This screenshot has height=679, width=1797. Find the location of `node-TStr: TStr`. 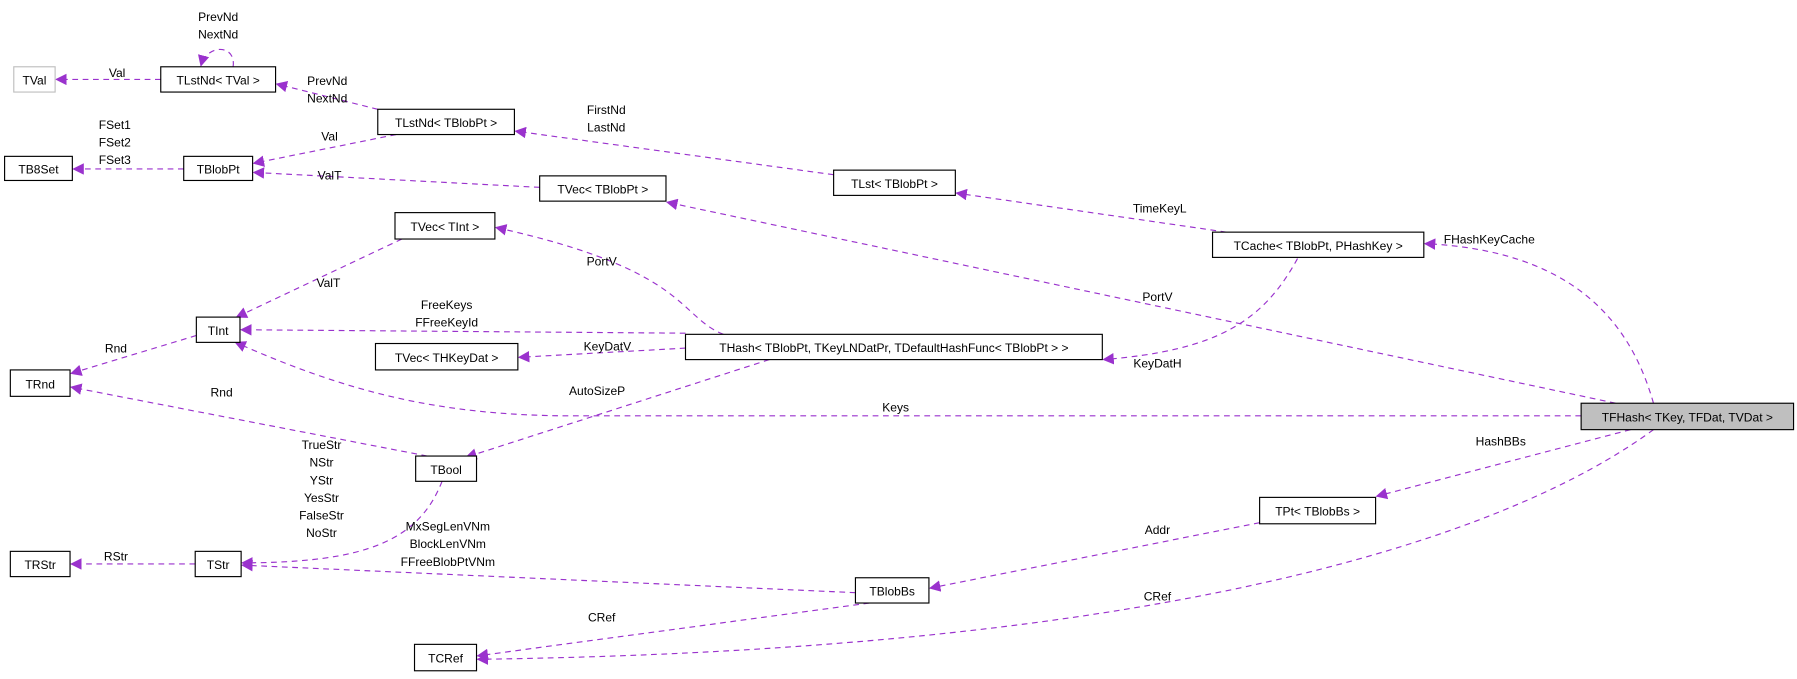

node-TStr: TStr is located at coordinates (218, 564).